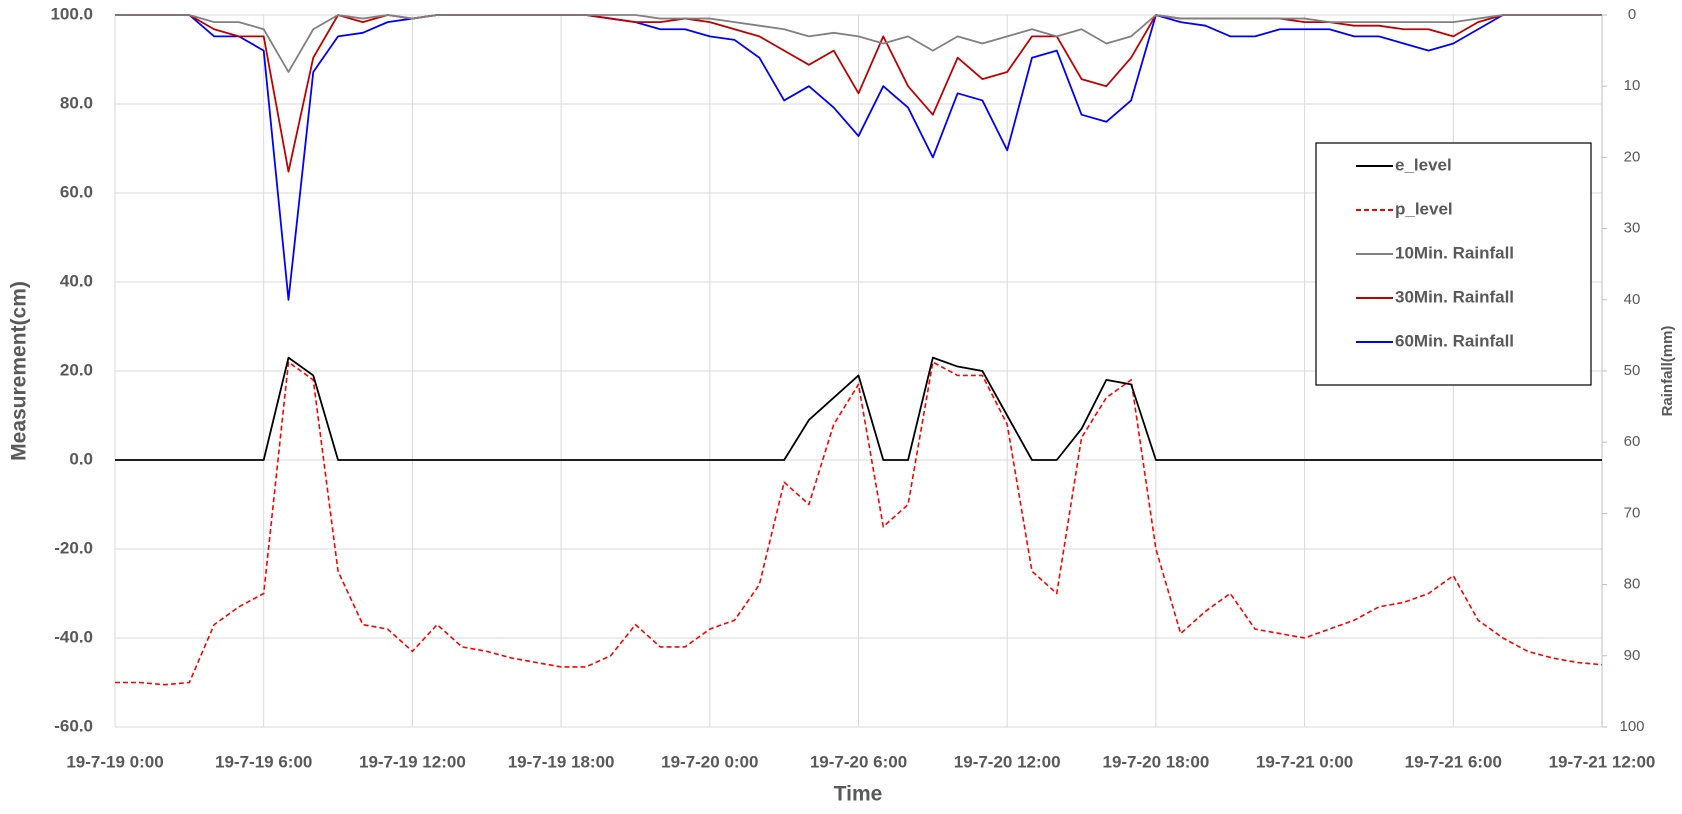  Describe the element at coordinates (1667, 371) in the screenshot. I see `y2-axis-title: Rainfall(mm)` at that location.